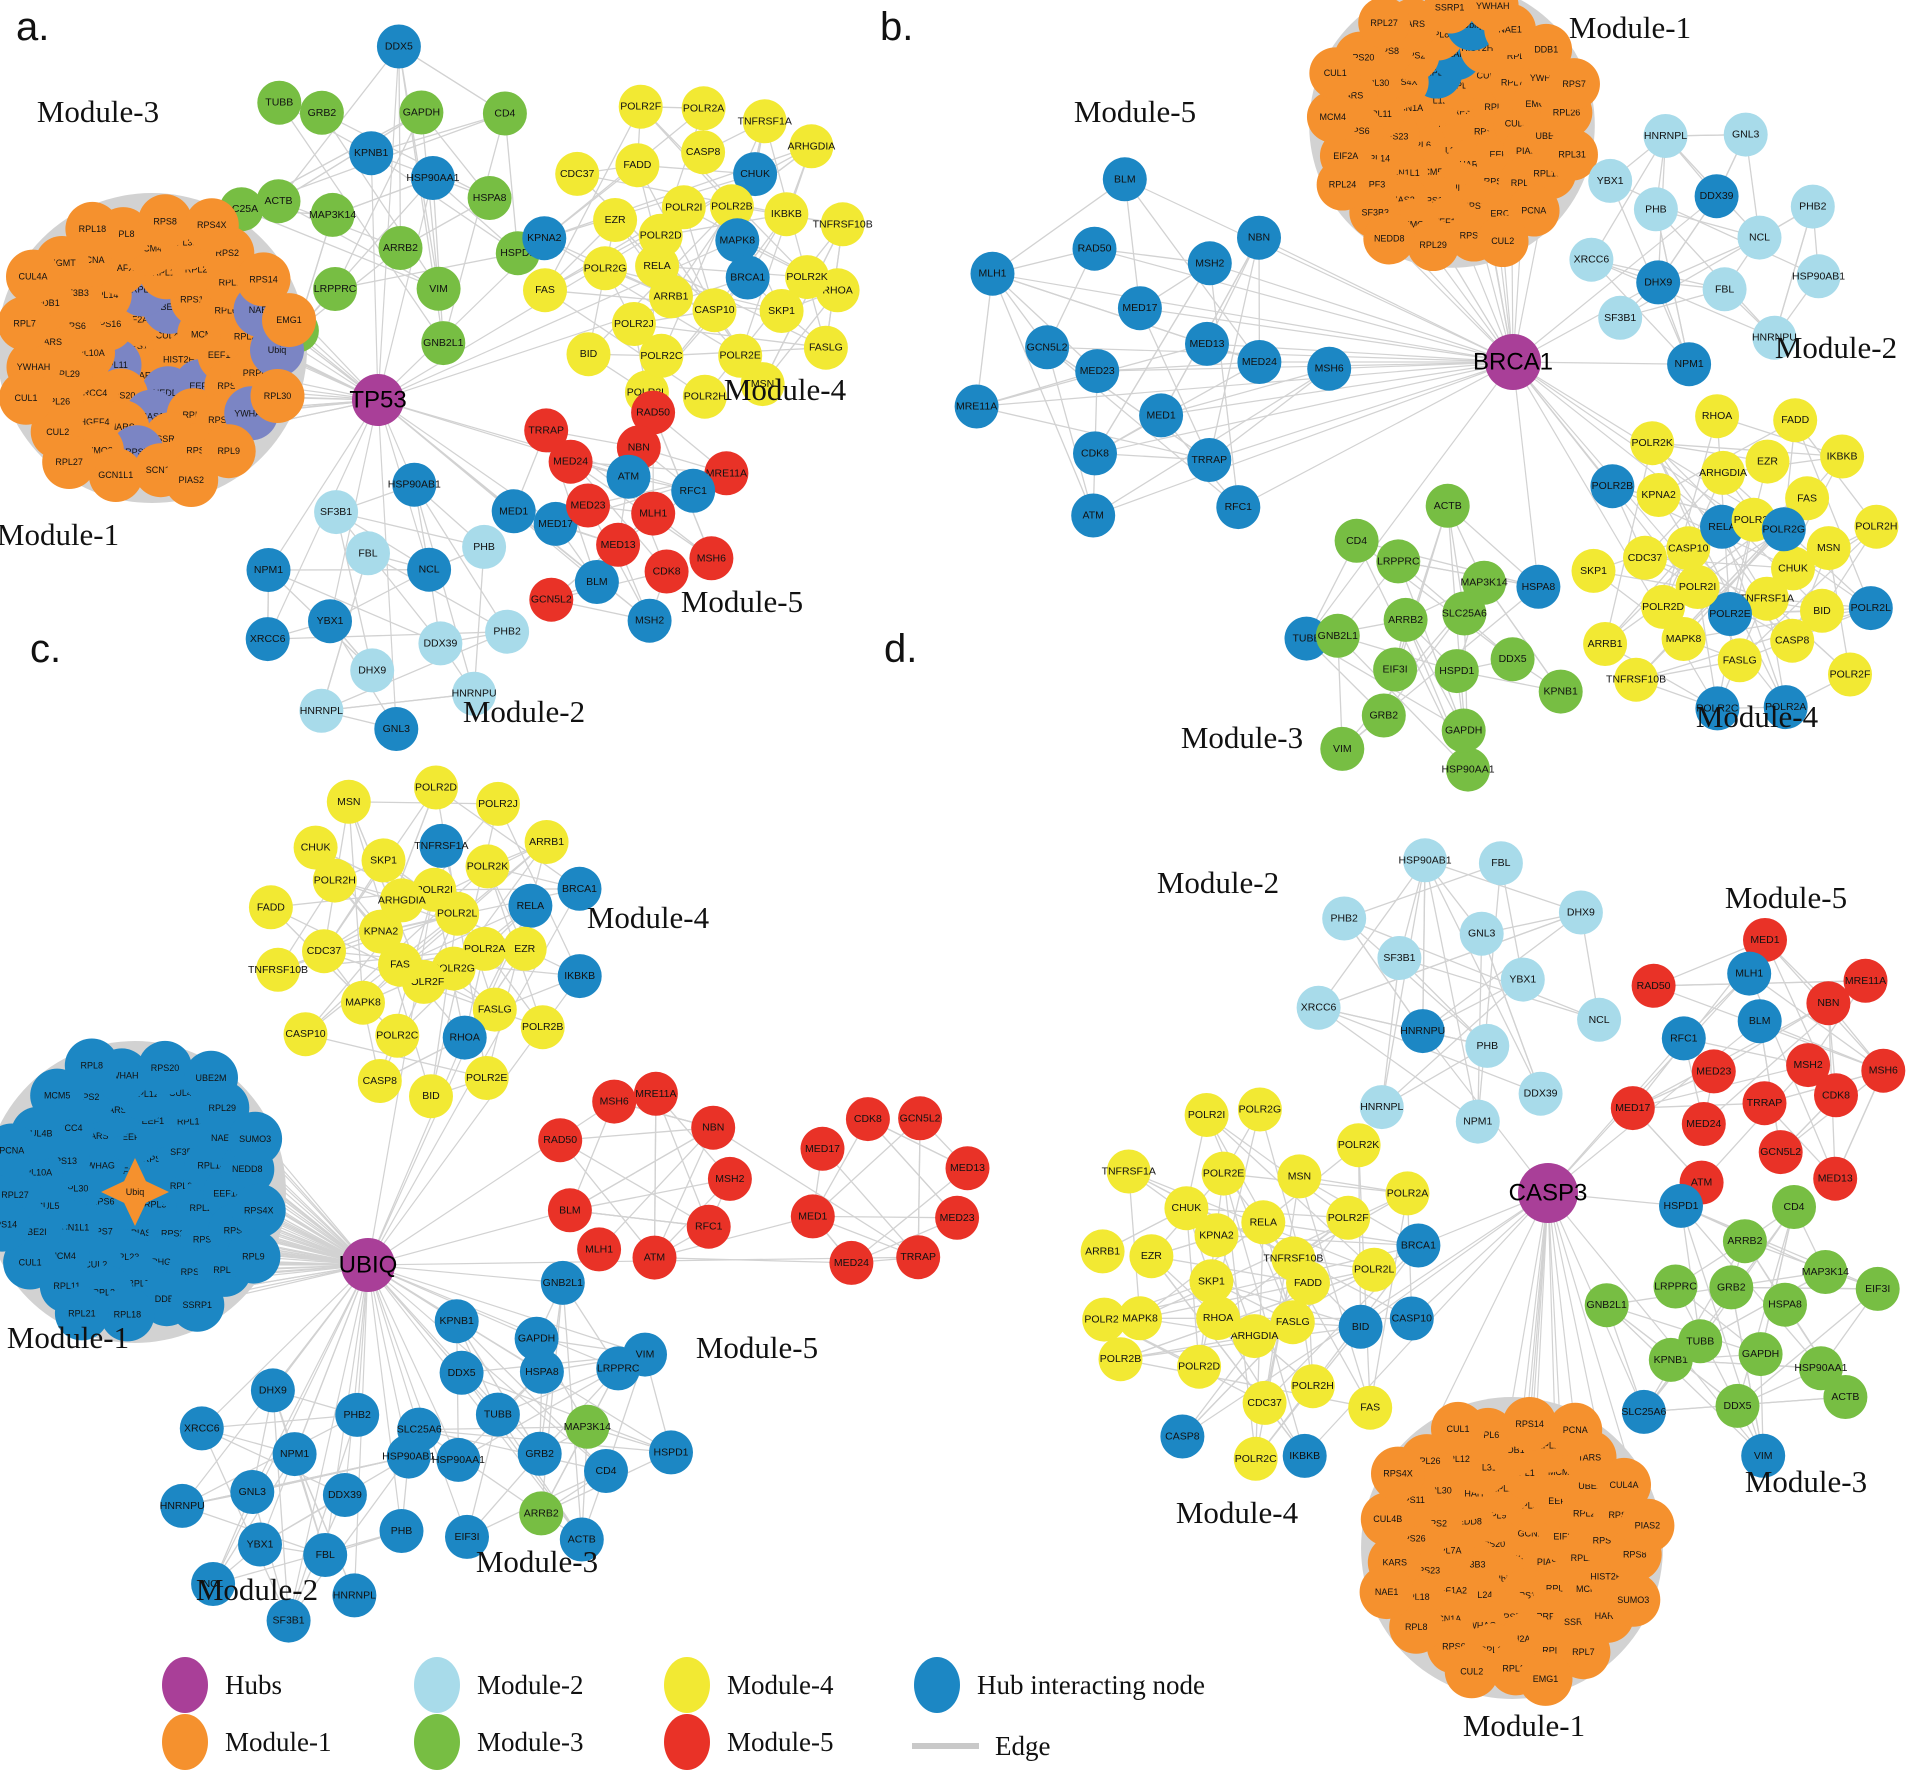 The image size is (1923, 1775). I want to click on node-TUBB: TUBB, so click(497, 1414).